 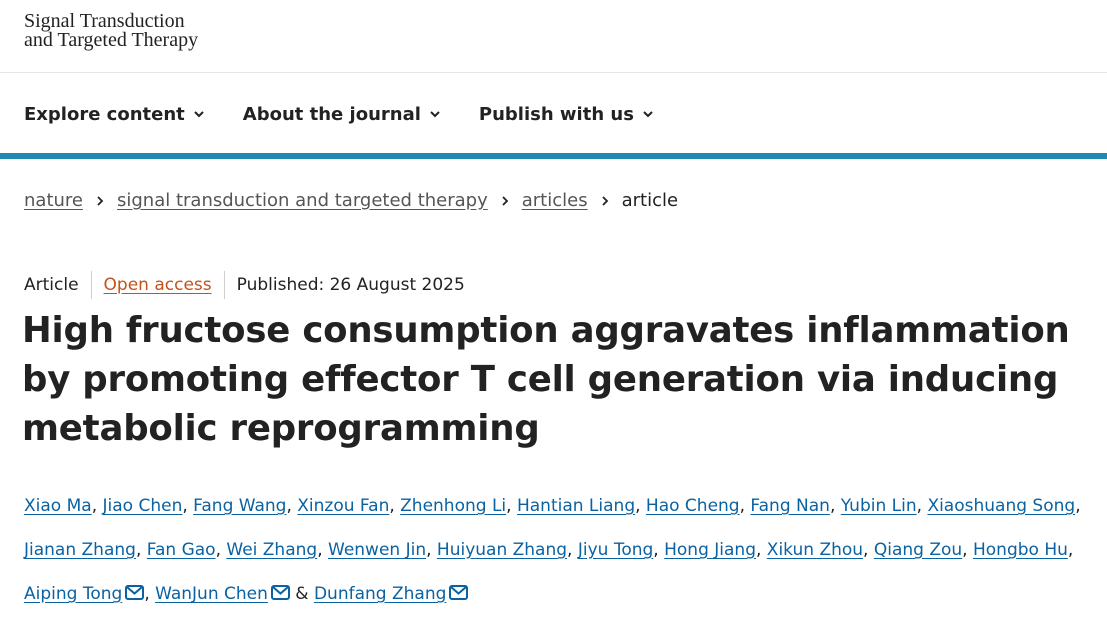 What do you see at coordinates (343, 506) in the screenshot?
I see `author-link: Xinzou Fan` at bounding box center [343, 506].